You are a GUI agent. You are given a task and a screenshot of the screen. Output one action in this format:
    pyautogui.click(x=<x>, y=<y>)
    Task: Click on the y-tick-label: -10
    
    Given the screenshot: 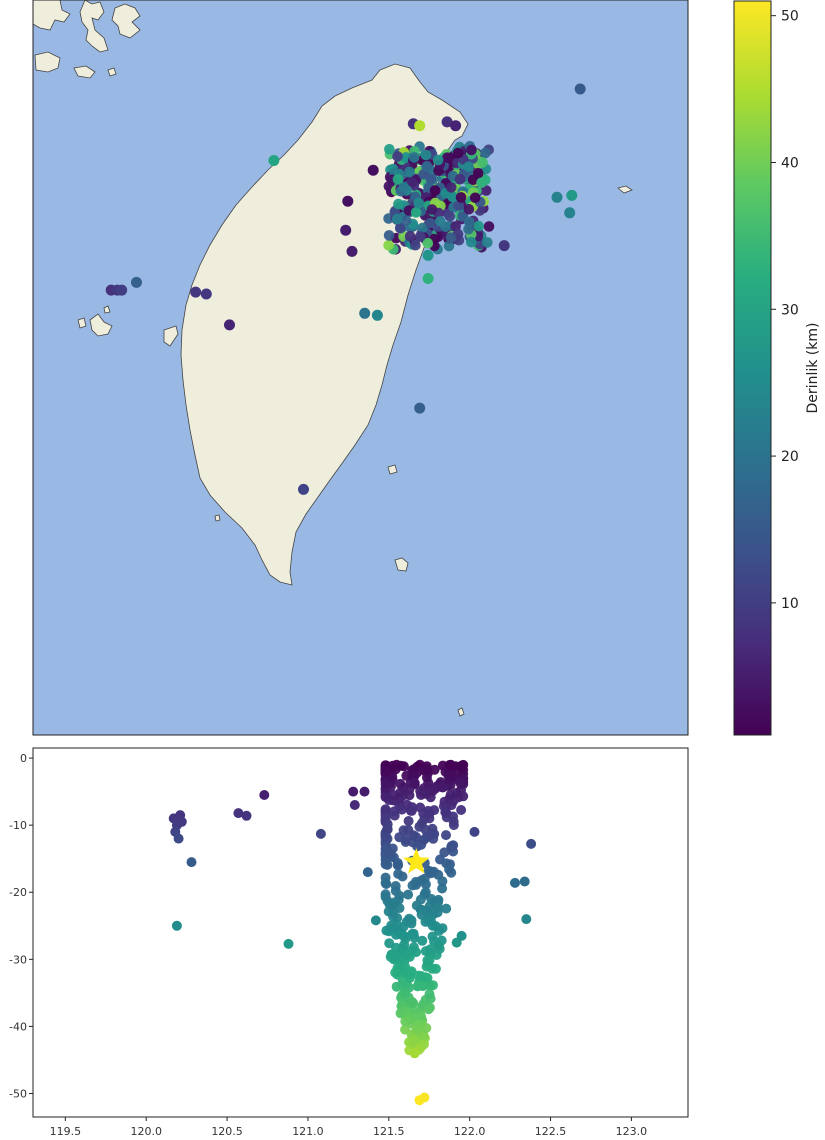 What is the action you would take?
    pyautogui.click(x=18, y=825)
    